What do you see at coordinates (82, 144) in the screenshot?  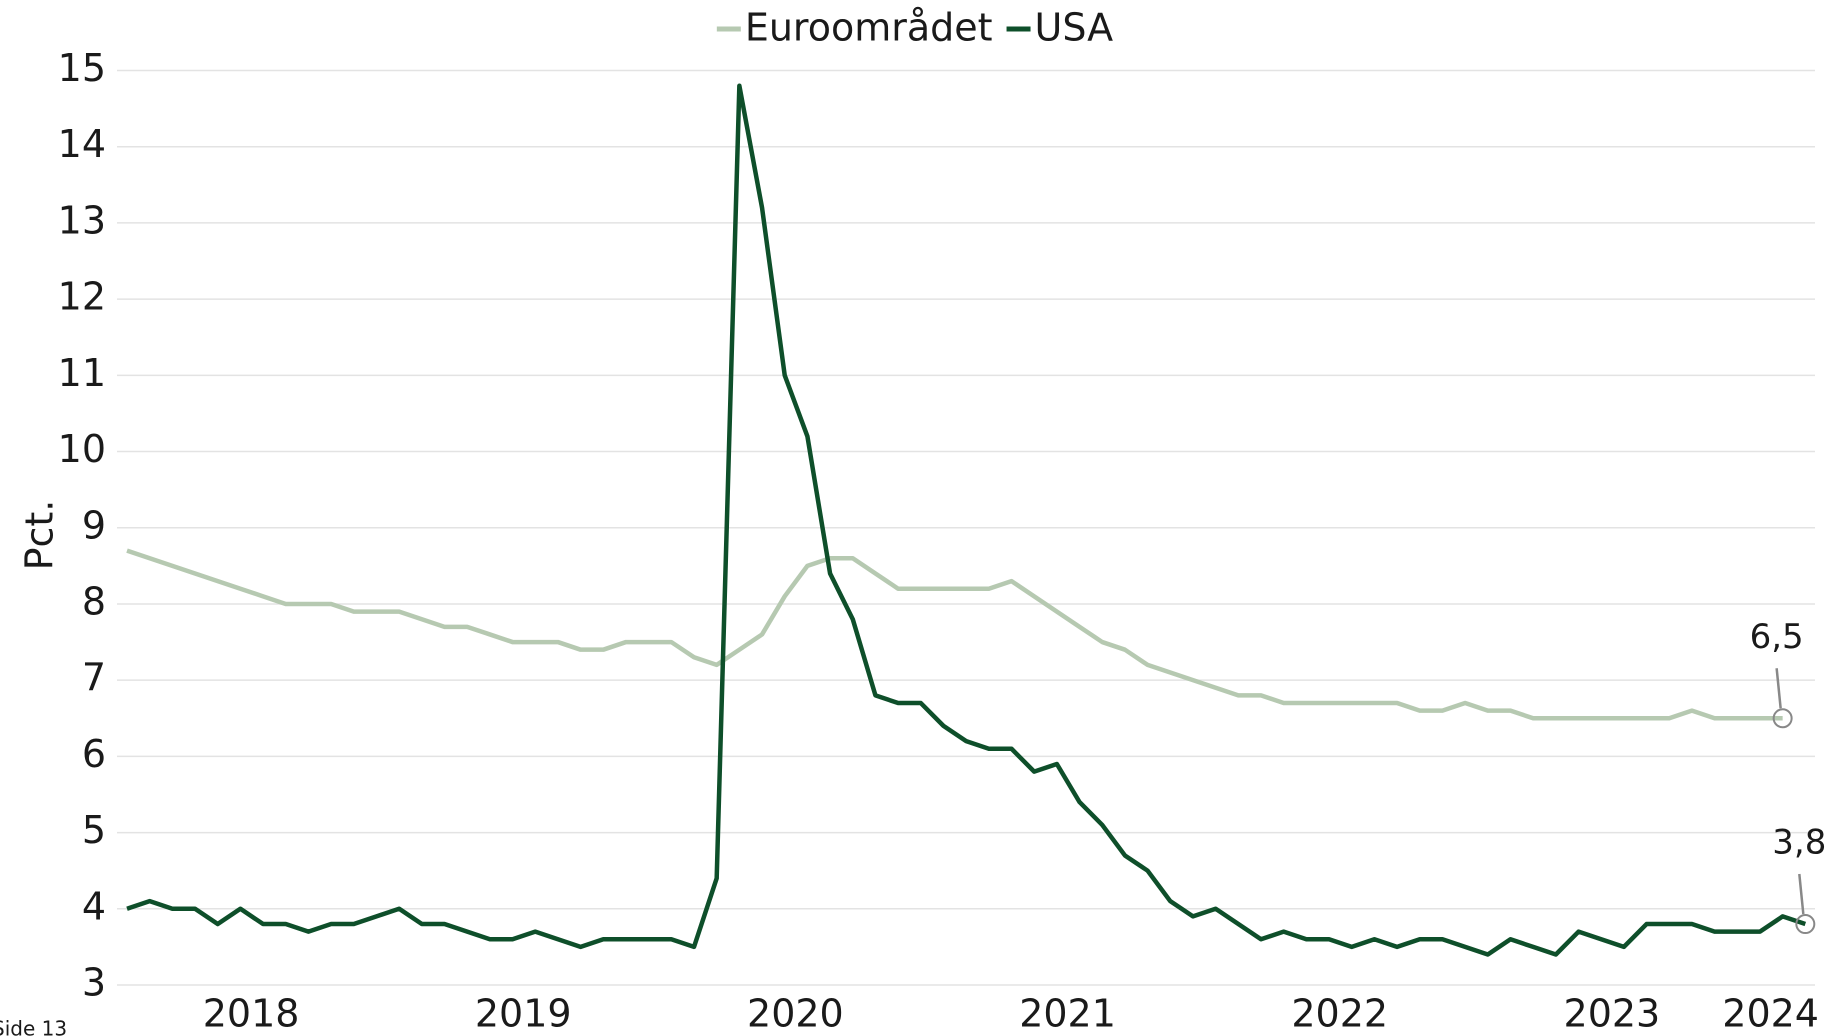 I see `y-tick-label: 14` at bounding box center [82, 144].